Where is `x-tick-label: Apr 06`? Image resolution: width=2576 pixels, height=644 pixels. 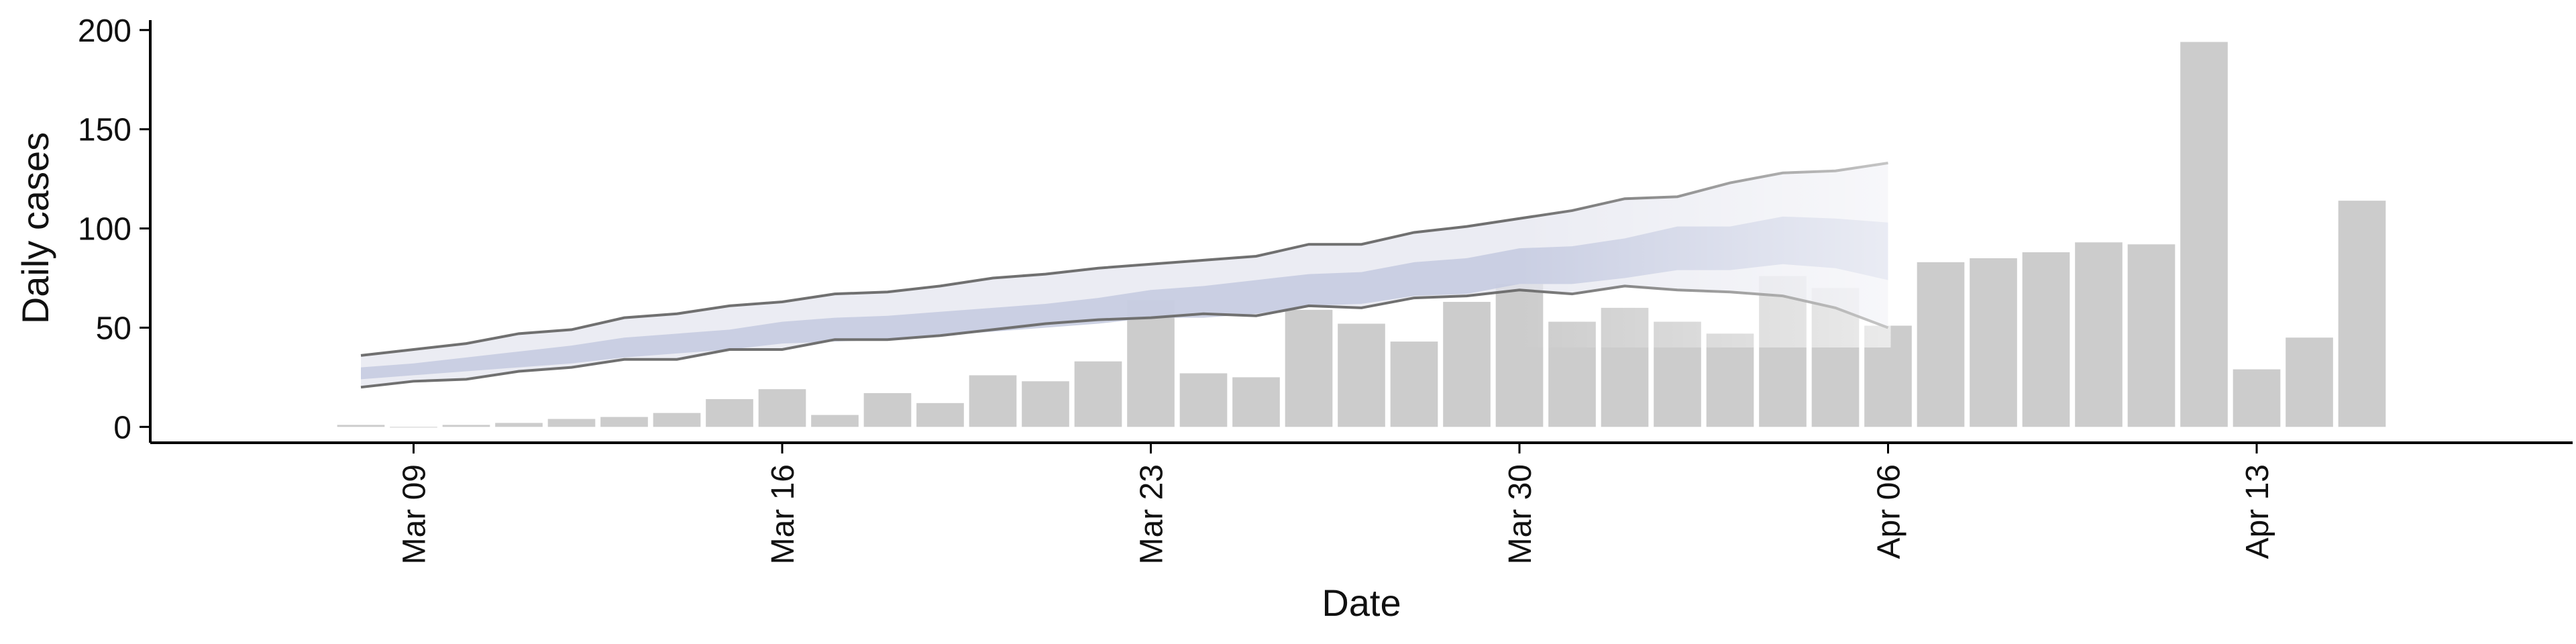
x-tick-label: Apr 06 is located at coordinates (1889, 511).